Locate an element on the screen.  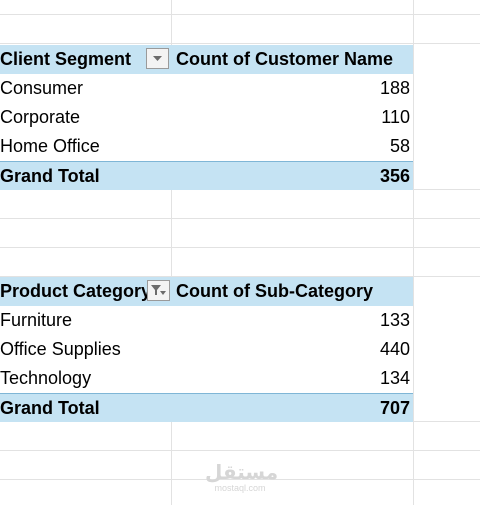
row-label-cell: Consumer is located at coordinates (42, 88).